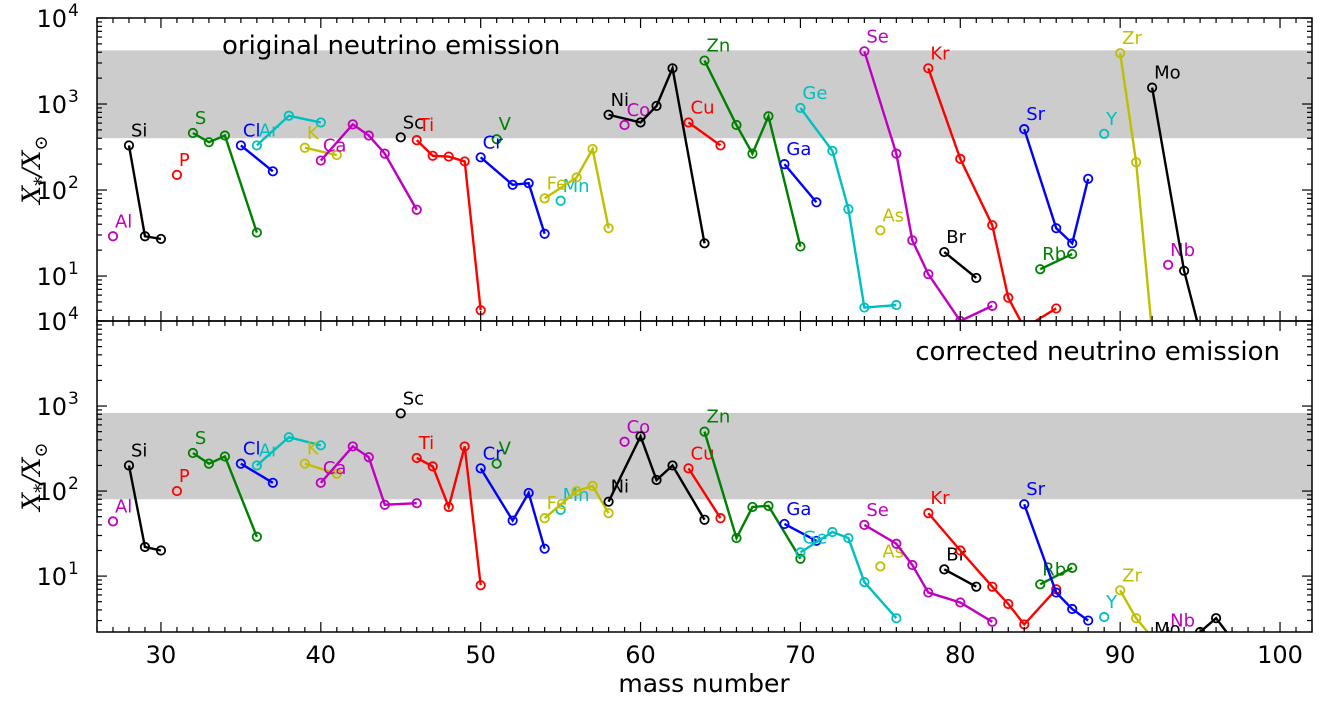 This screenshot has height=703, width=1326. I want to click on y-tick-label: 10, so click(51, 191).